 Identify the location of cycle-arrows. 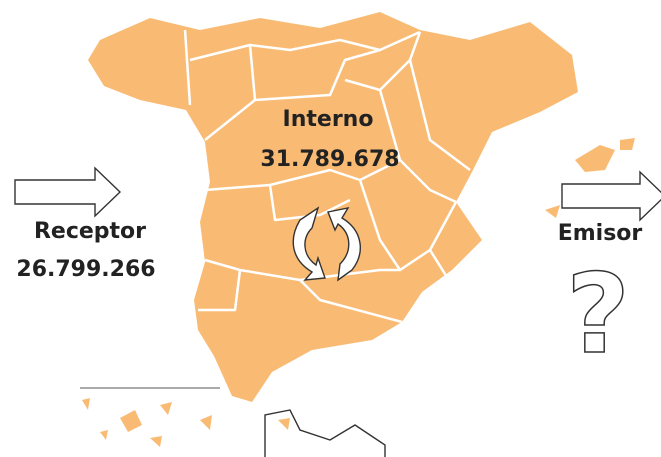
(326, 244).